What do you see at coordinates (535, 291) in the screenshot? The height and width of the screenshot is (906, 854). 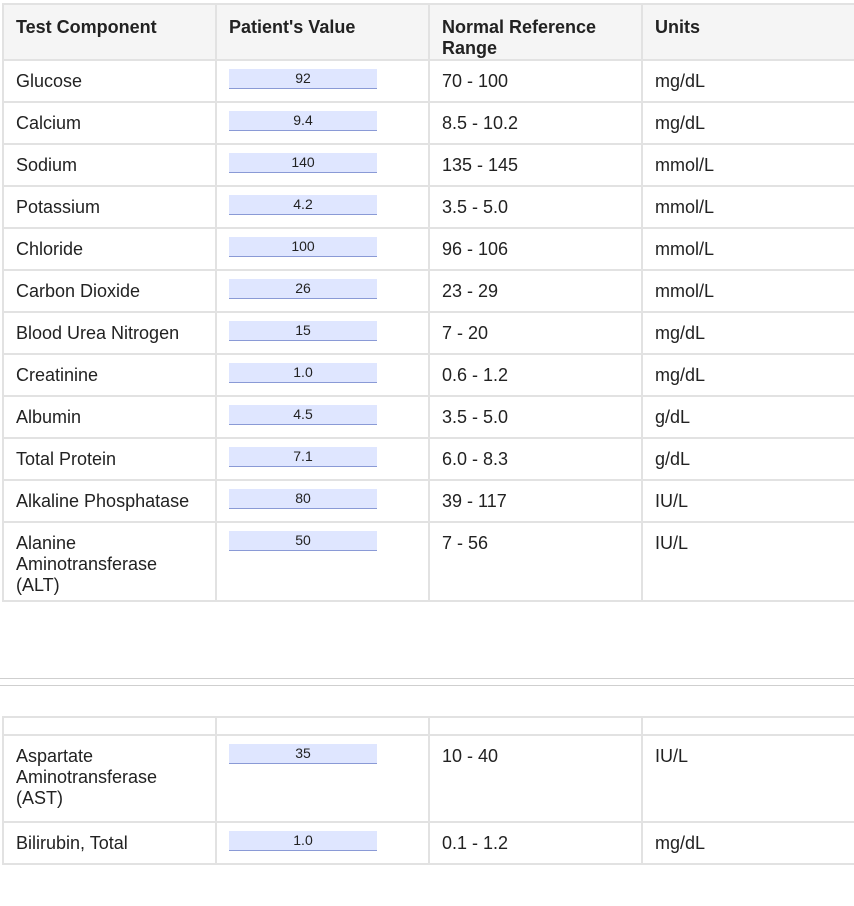 I see `reference-range: 23 - 29` at bounding box center [535, 291].